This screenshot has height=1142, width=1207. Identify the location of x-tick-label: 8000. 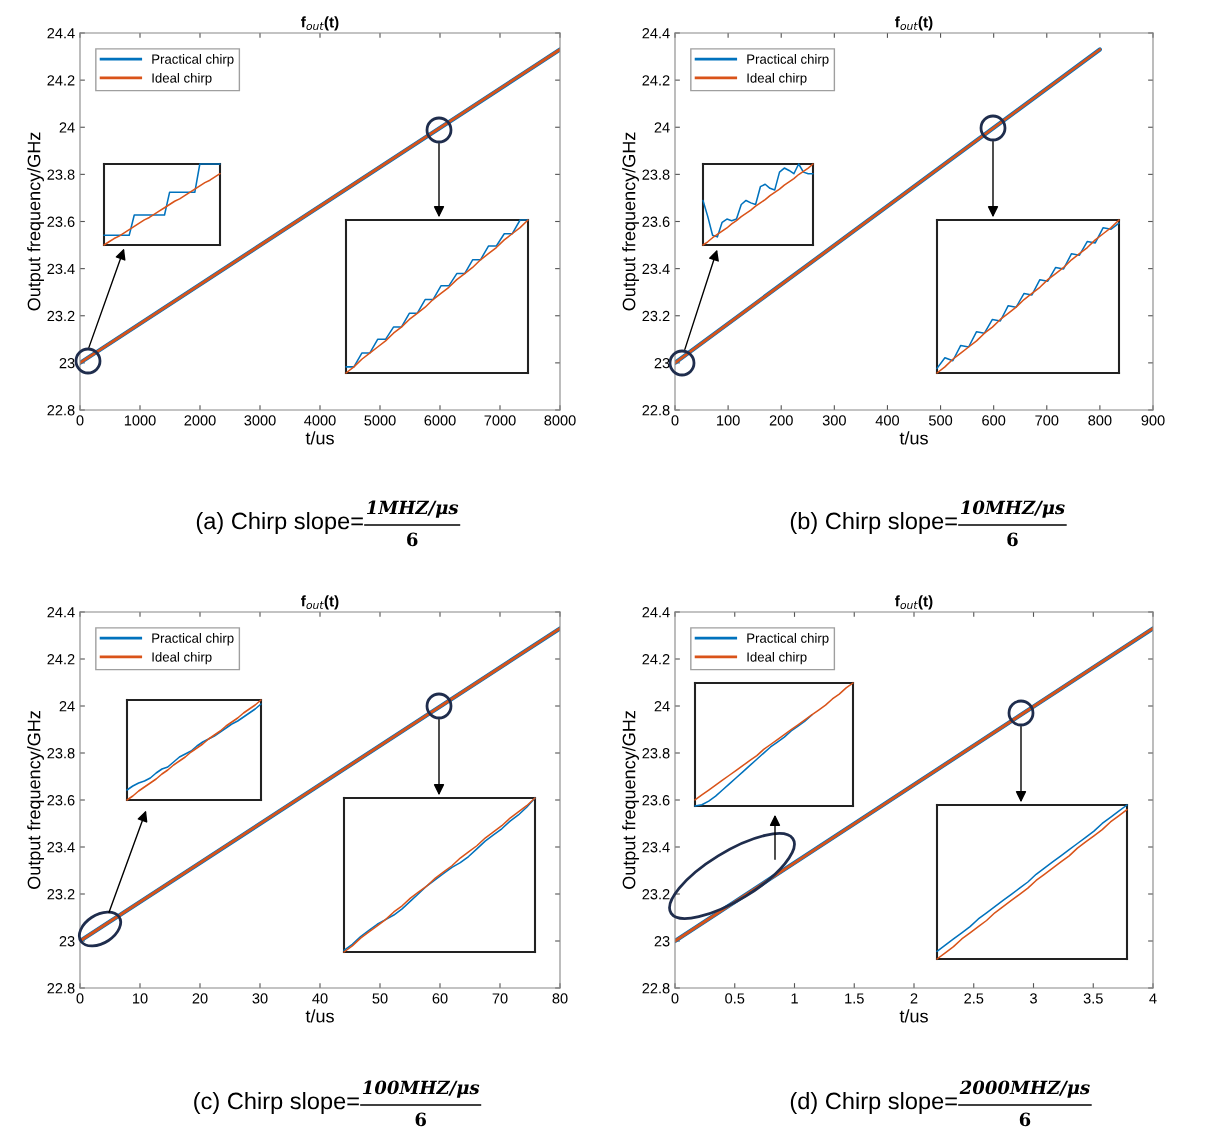
(560, 420).